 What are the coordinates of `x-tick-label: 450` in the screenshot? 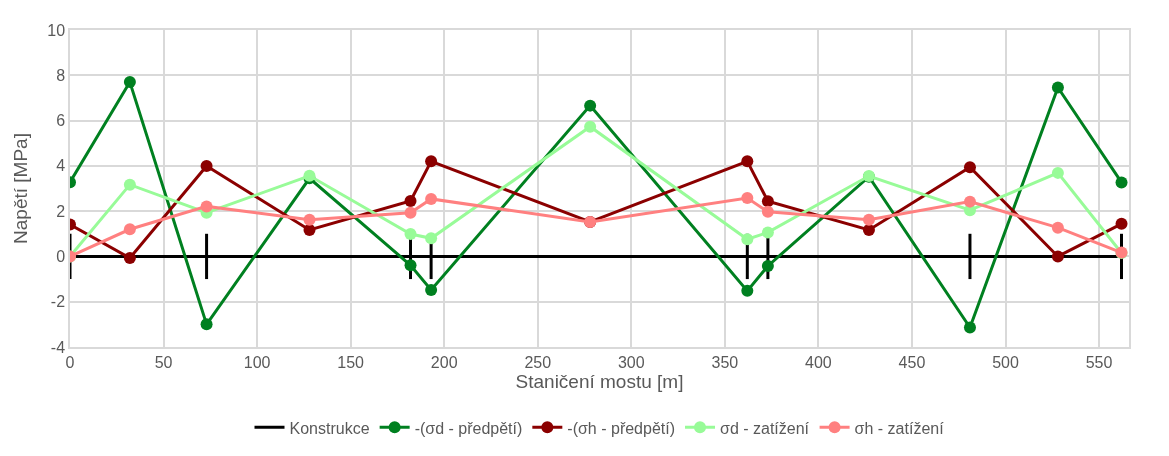 It's located at (912, 362).